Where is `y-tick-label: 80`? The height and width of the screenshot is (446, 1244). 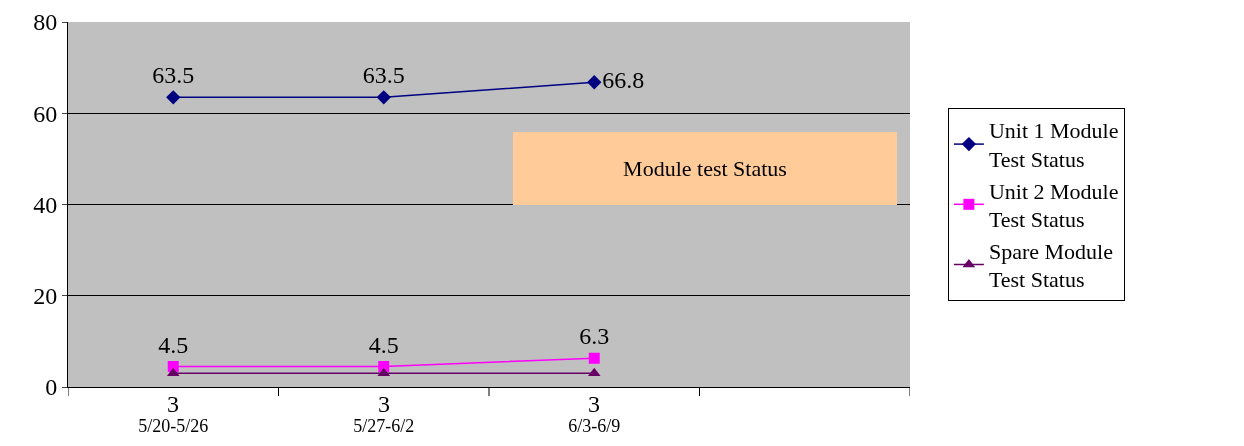 y-tick-label: 80 is located at coordinates (45, 22).